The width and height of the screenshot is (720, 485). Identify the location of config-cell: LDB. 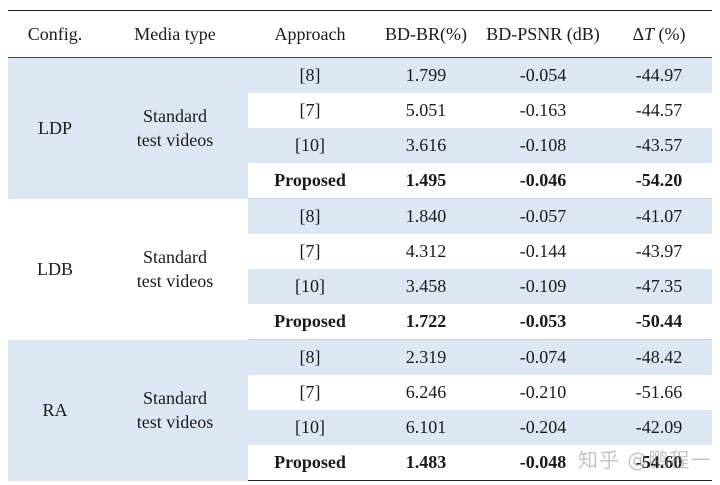
(55, 269).